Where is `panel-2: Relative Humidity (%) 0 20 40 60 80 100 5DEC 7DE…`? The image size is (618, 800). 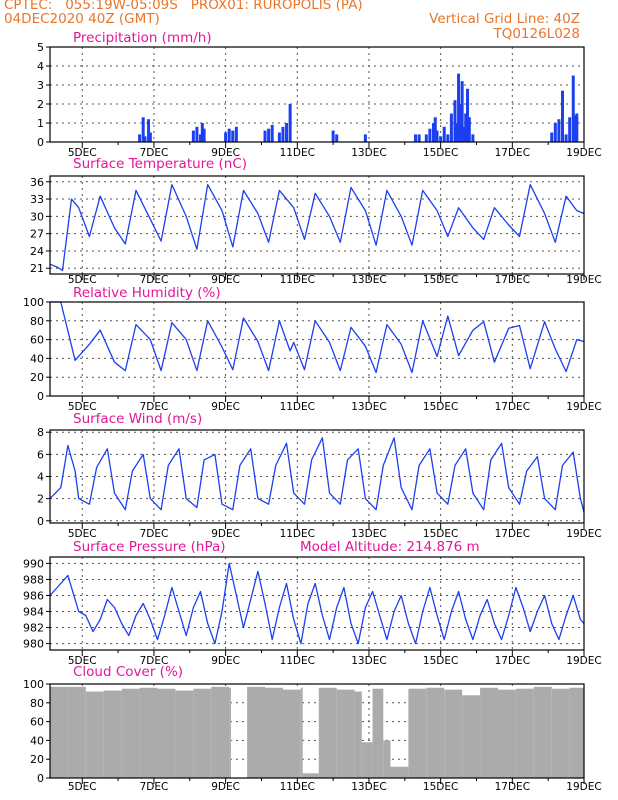
panel-2: Relative Humidity (%) 0 20 40 60 80 100 5DEC 7DE… is located at coordinates (312, 349).